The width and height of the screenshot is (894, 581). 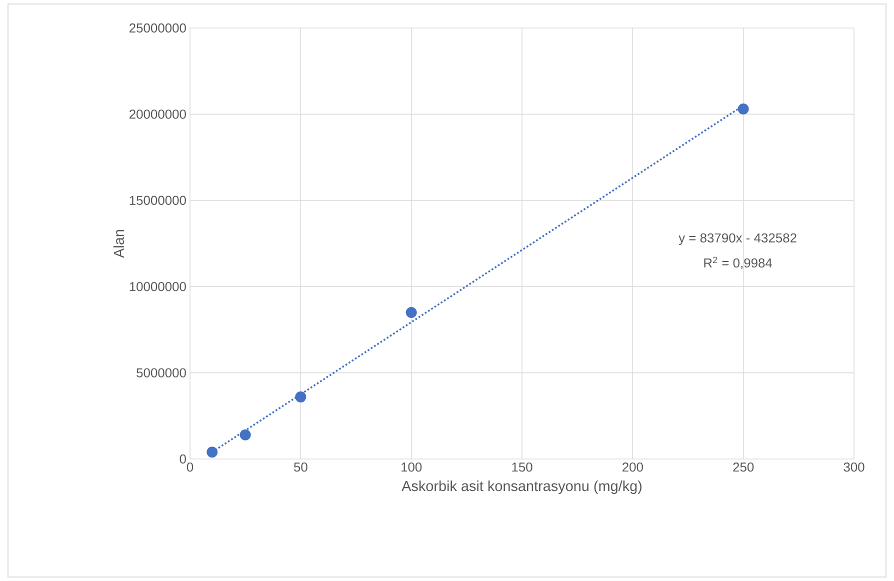 What do you see at coordinates (743, 467) in the screenshot?
I see `x-tick-label: 250` at bounding box center [743, 467].